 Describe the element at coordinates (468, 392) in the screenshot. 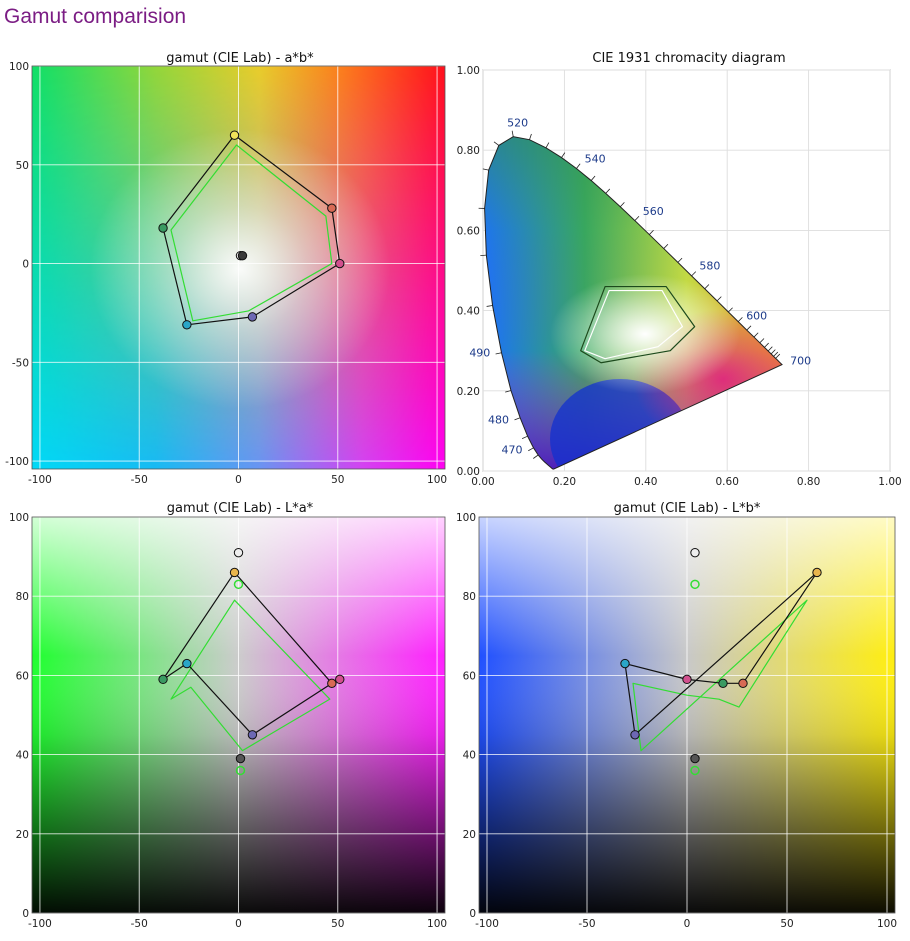

I see `y-tick-label: 0.20` at that location.